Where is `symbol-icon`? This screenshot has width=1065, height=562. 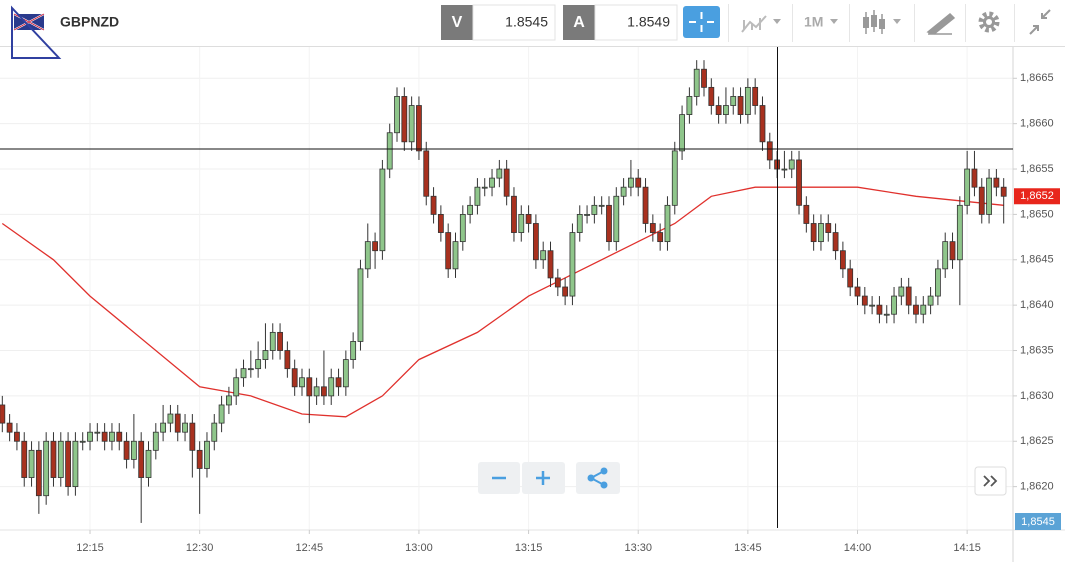
symbol-icon is located at coordinates (36, 32).